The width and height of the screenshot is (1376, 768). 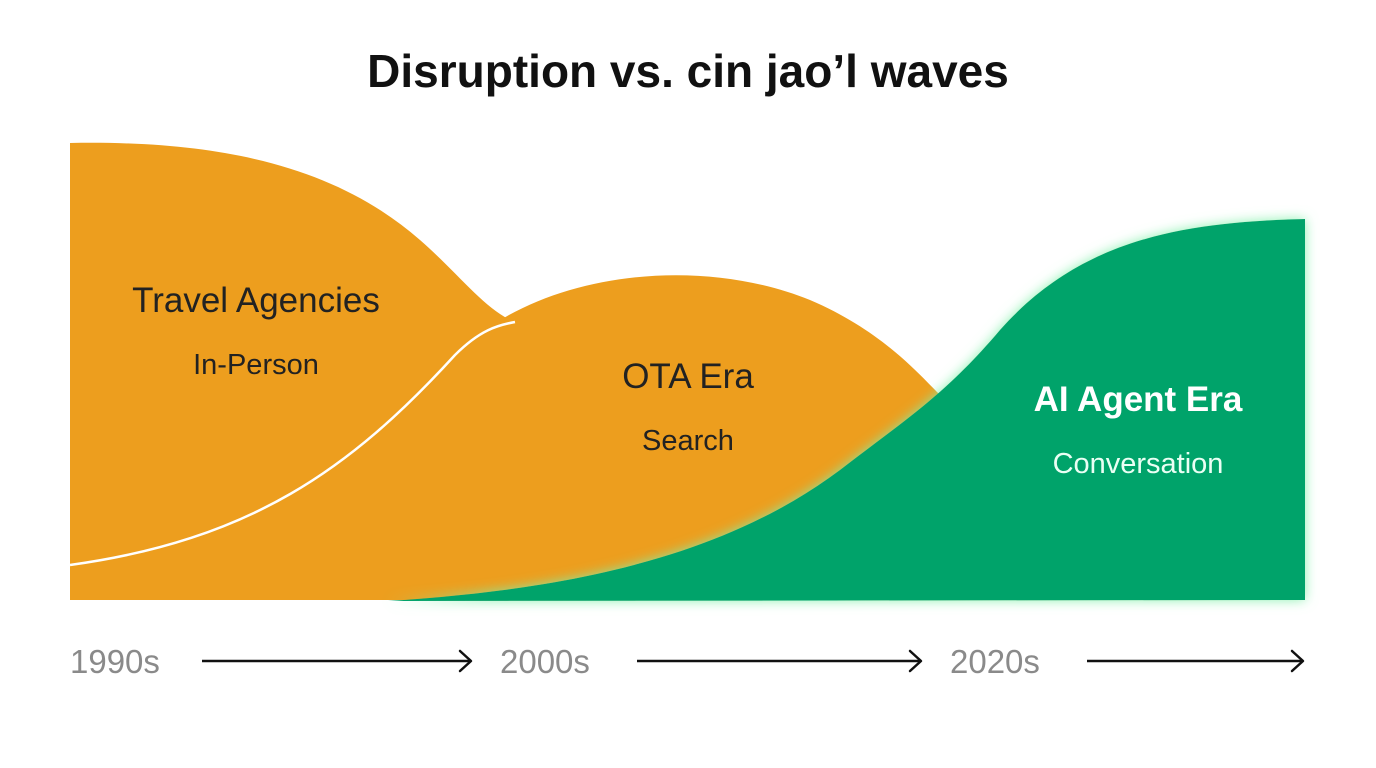 What do you see at coordinates (688, 441) in the screenshot?
I see `era-mode-search: Search` at bounding box center [688, 441].